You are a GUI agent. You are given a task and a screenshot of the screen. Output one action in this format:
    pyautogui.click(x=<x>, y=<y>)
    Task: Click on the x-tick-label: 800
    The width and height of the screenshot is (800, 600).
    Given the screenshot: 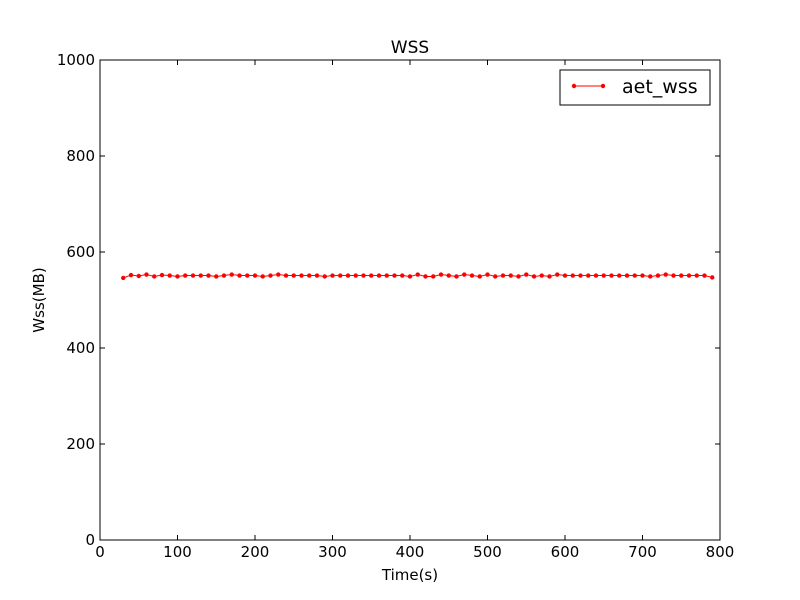 What is the action you would take?
    pyautogui.click(x=720, y=552)
    